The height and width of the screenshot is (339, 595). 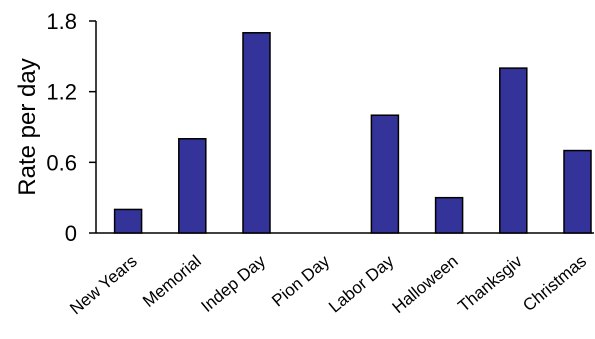 I want to click on x-category-label: Pion Day, so click(x=300, y=280).